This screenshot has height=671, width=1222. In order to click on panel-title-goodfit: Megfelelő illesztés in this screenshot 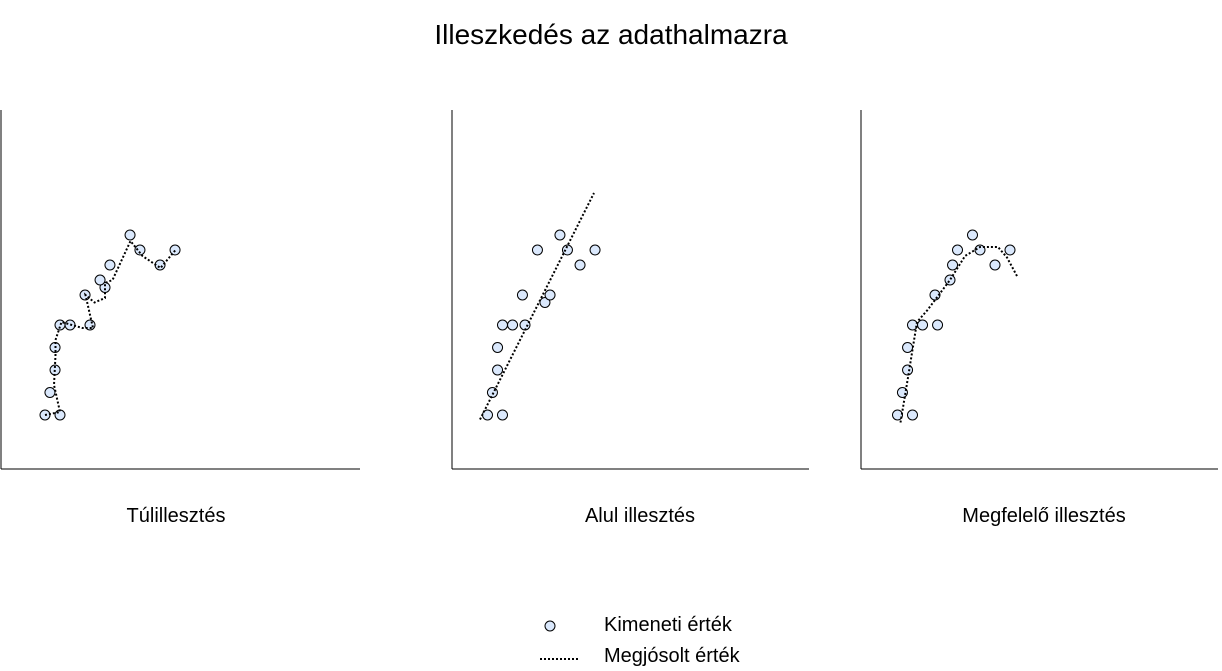, I will do `click(1044, 516)`.